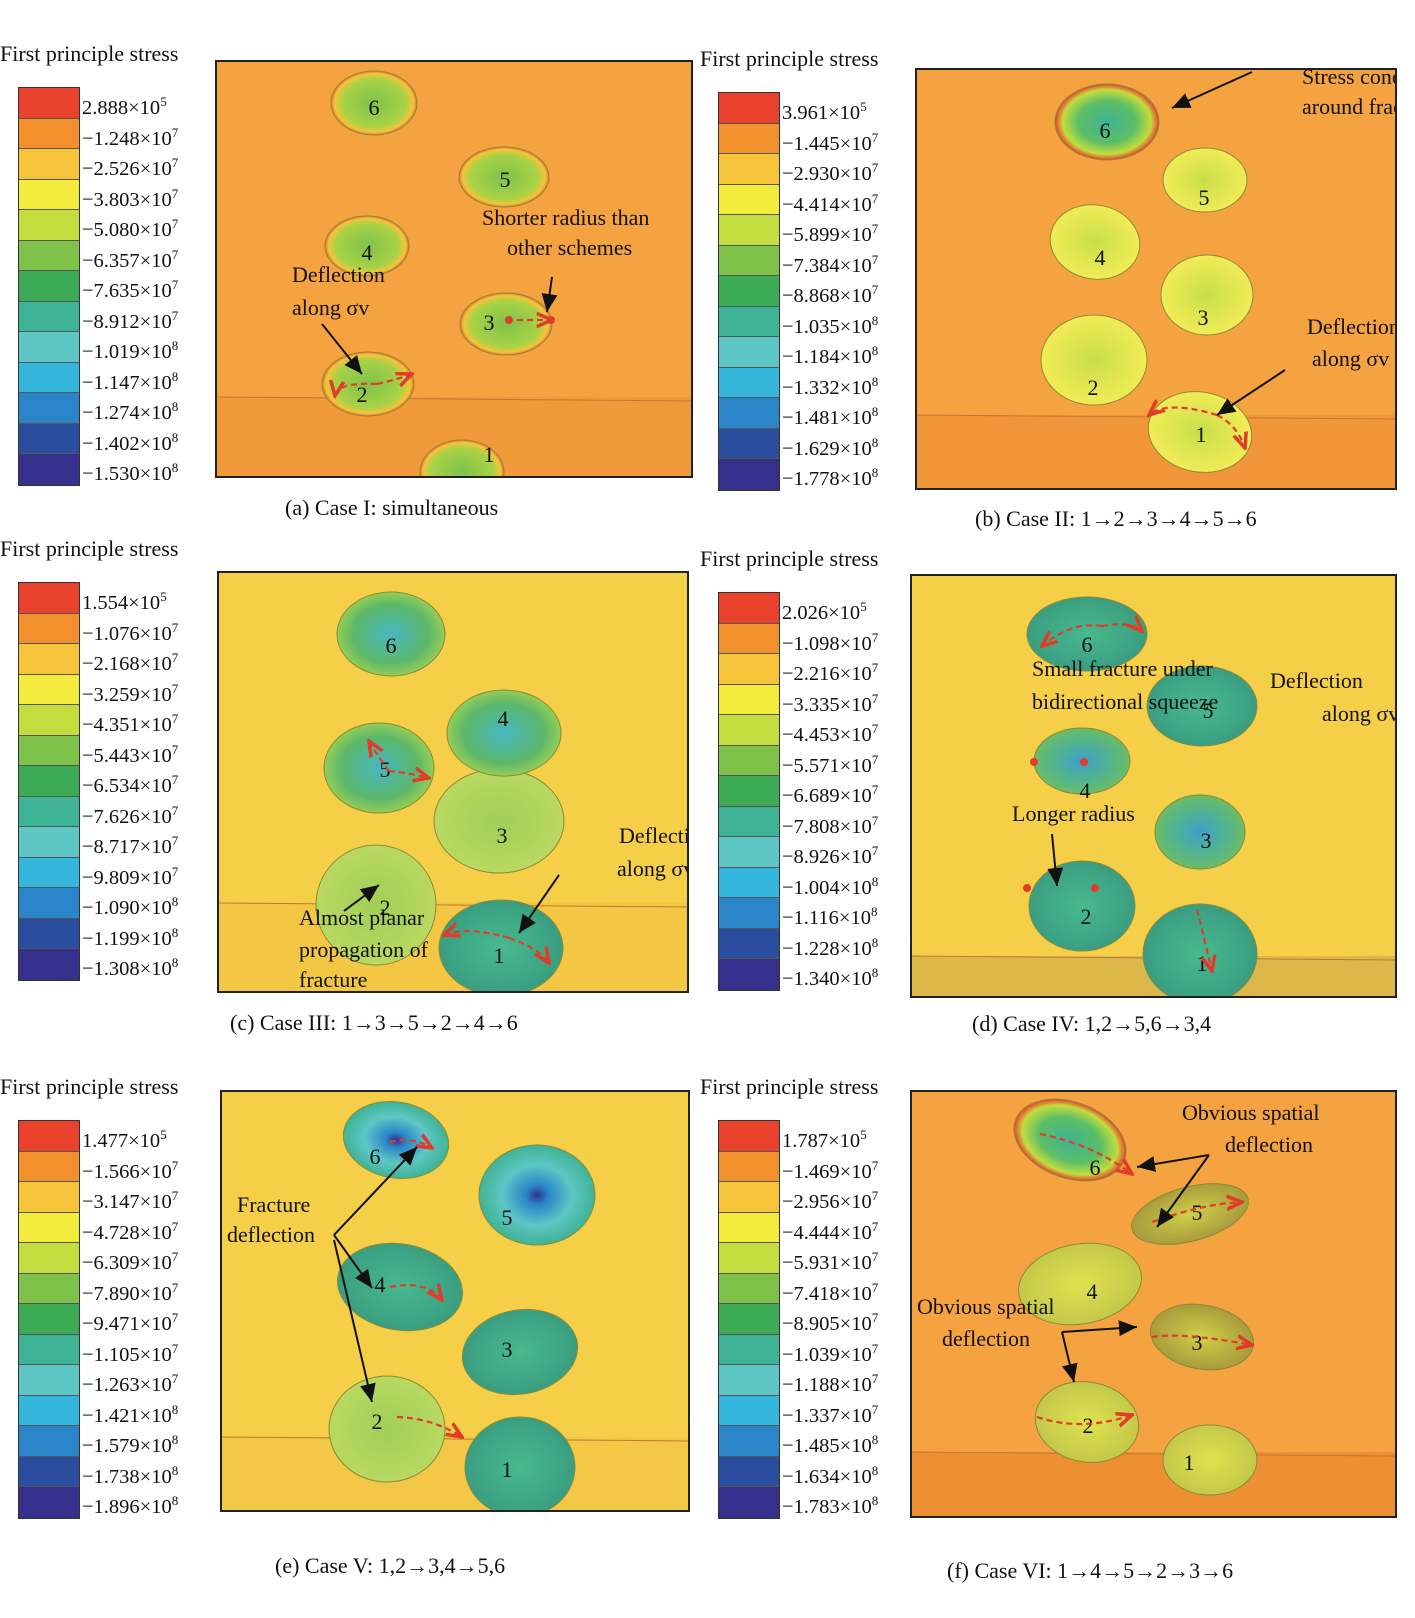  I want to click on annotation-text: around fracture tips, so click(1348, 106).